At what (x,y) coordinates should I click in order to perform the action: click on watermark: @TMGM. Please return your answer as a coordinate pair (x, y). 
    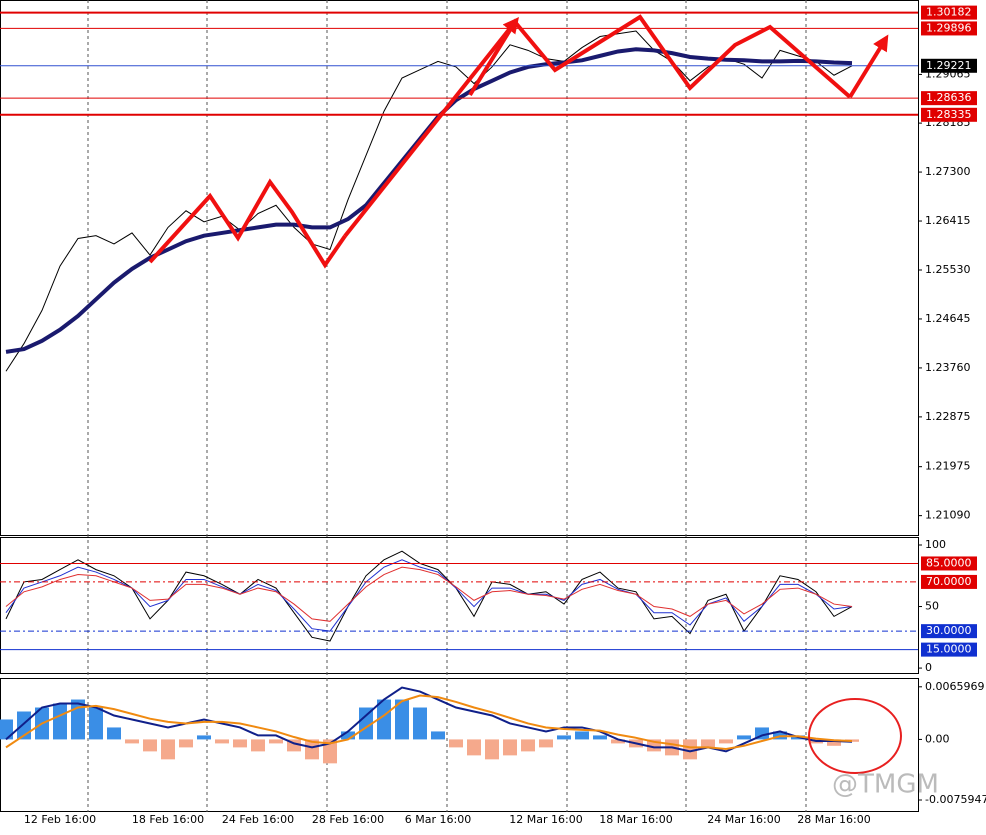
    Looking at the image, I should click on (885, 785).